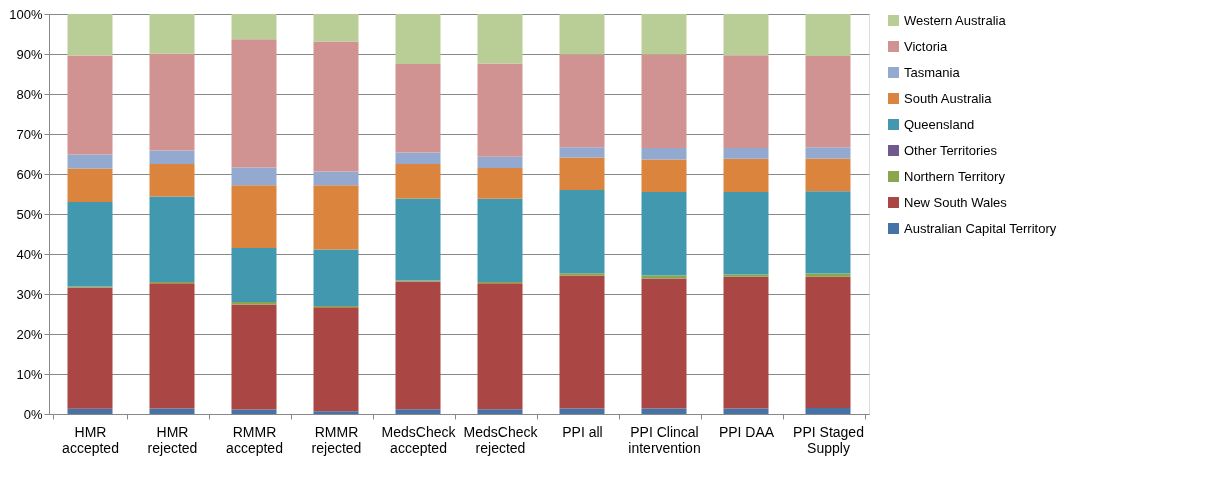  Describe the element at coordinates (90, 439) in the screenshot. I see `x-tick-label: HMR accepted` at that location.